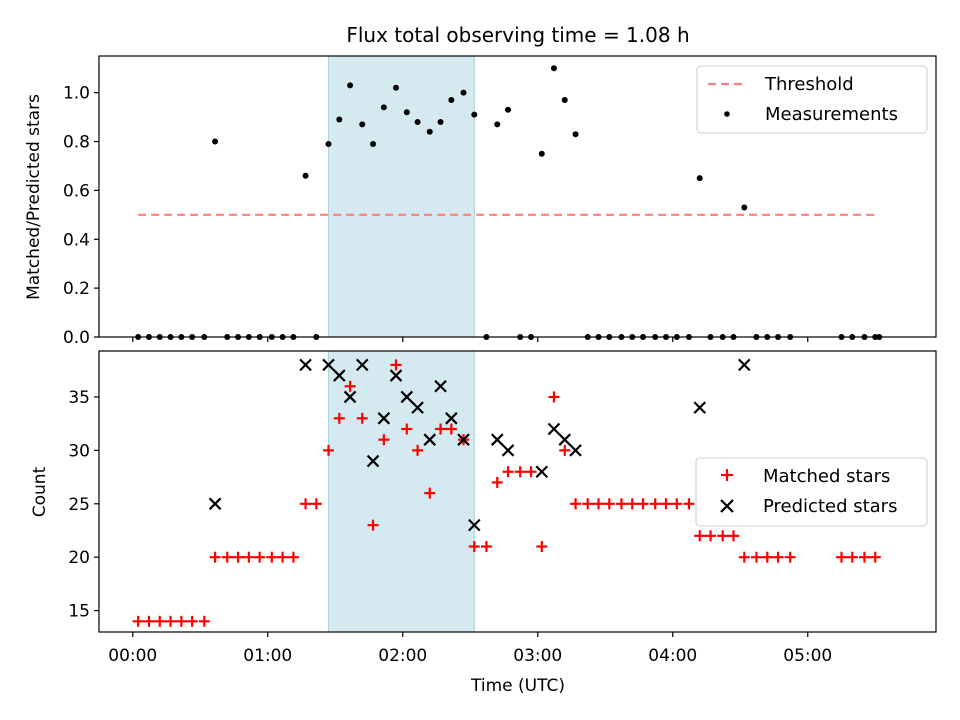 Image resolution: width=960 pixels, height=720 pixels. What do you see at coordinates (267, 656) in the screenshot?
I see `x-tick-label: 01:00` at bounding box center [267, 656].